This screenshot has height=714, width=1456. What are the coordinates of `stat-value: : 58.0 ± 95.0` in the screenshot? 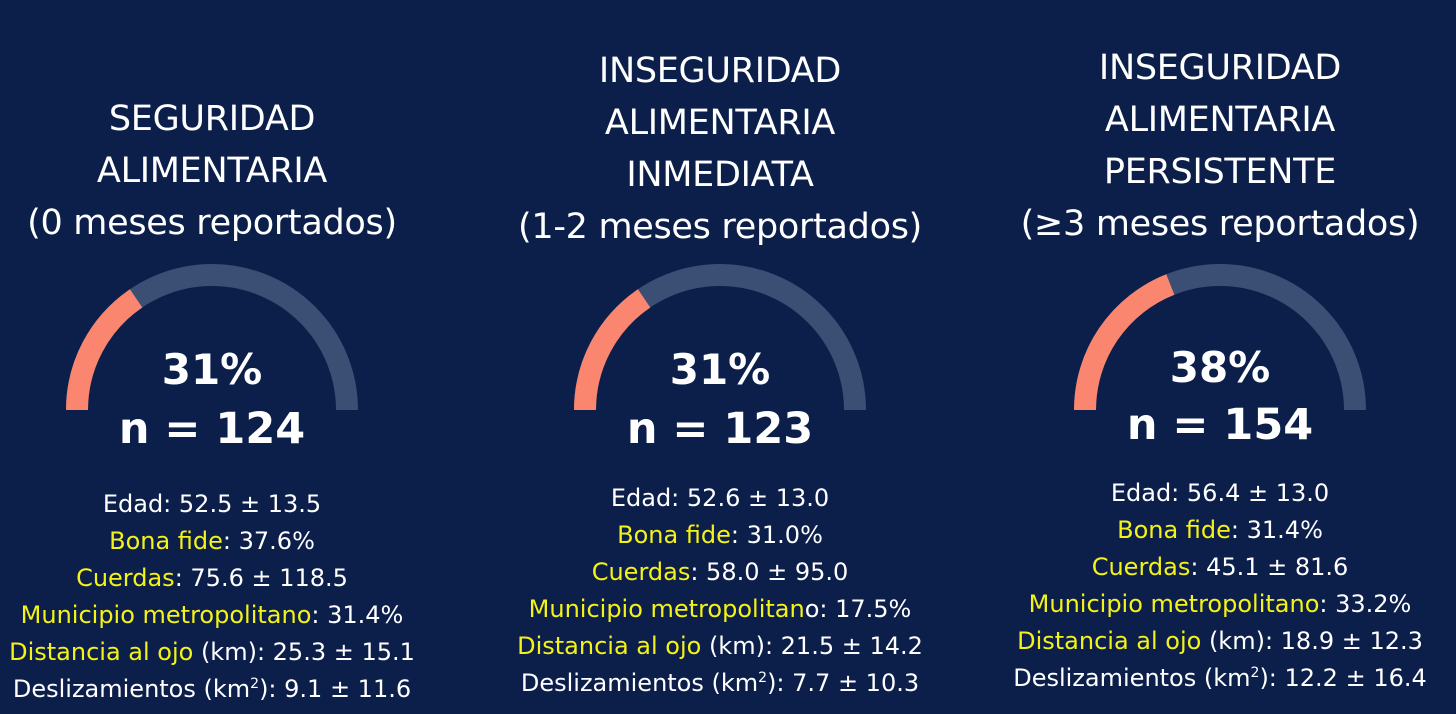 It's located at (769, 572).